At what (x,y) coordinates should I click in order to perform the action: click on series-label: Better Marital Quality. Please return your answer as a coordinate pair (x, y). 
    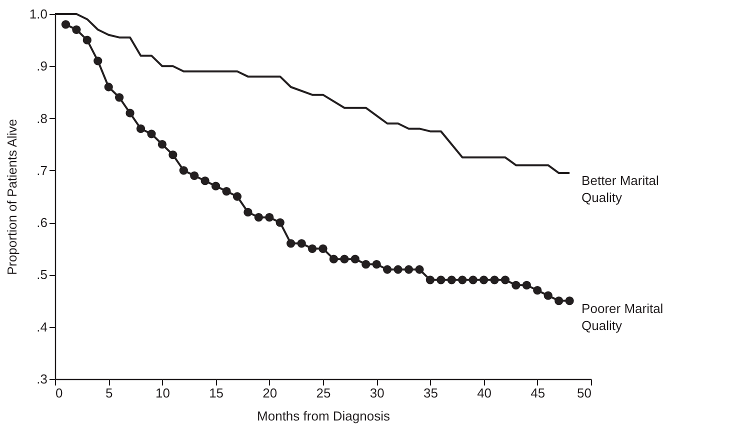
    Looking at the image, I should click on (620, 189).